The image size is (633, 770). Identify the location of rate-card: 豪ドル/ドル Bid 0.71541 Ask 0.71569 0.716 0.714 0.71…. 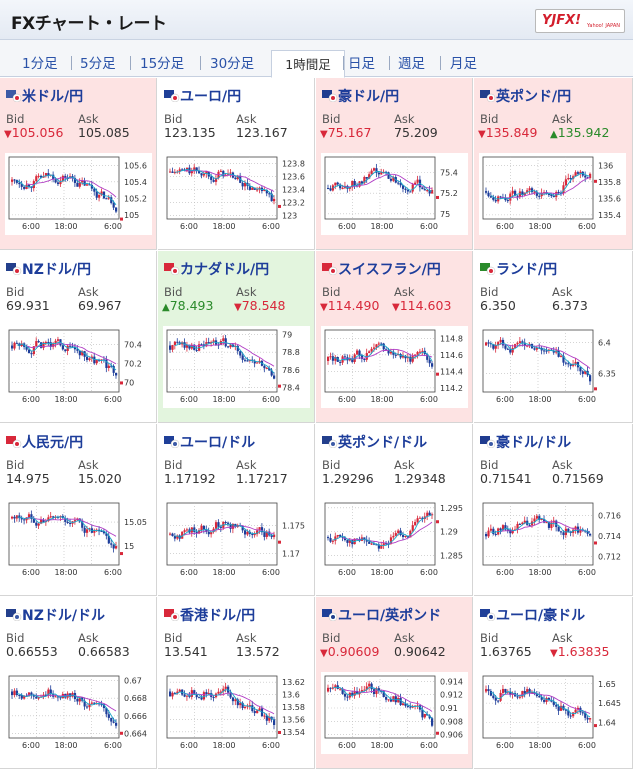
(553, 510).